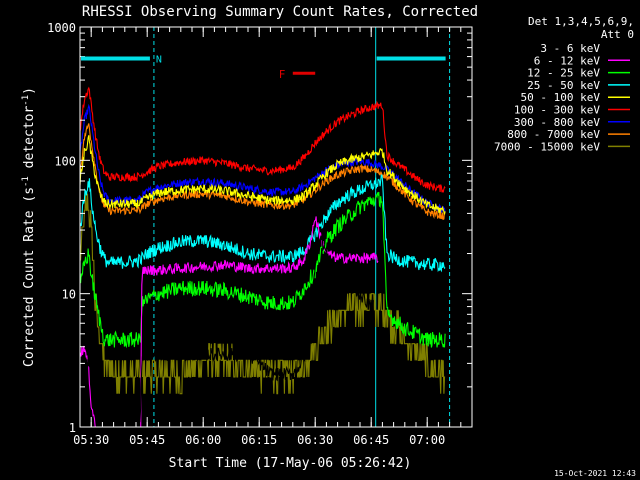  I want to click on legend-entry-label: 7000 - 15000 keV, so click(547, 146).